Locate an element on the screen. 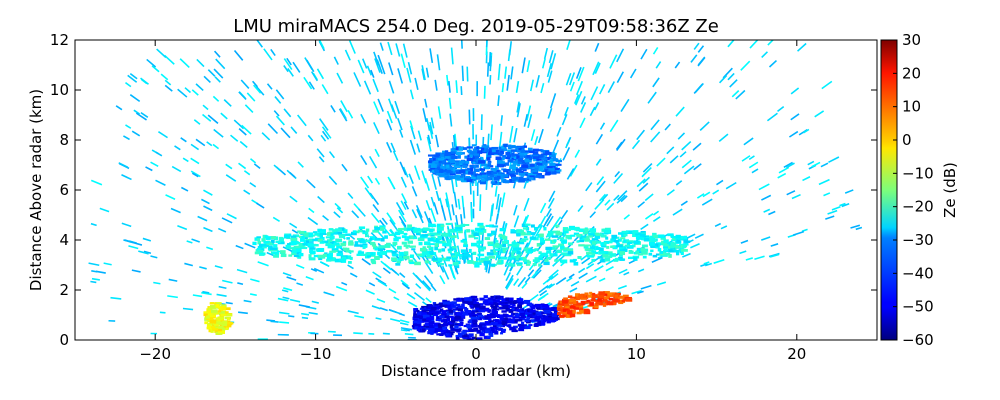 The height and width of the screenshot is (400, 1000). y-tick-label: 6 is located at coordinates (64, 190).